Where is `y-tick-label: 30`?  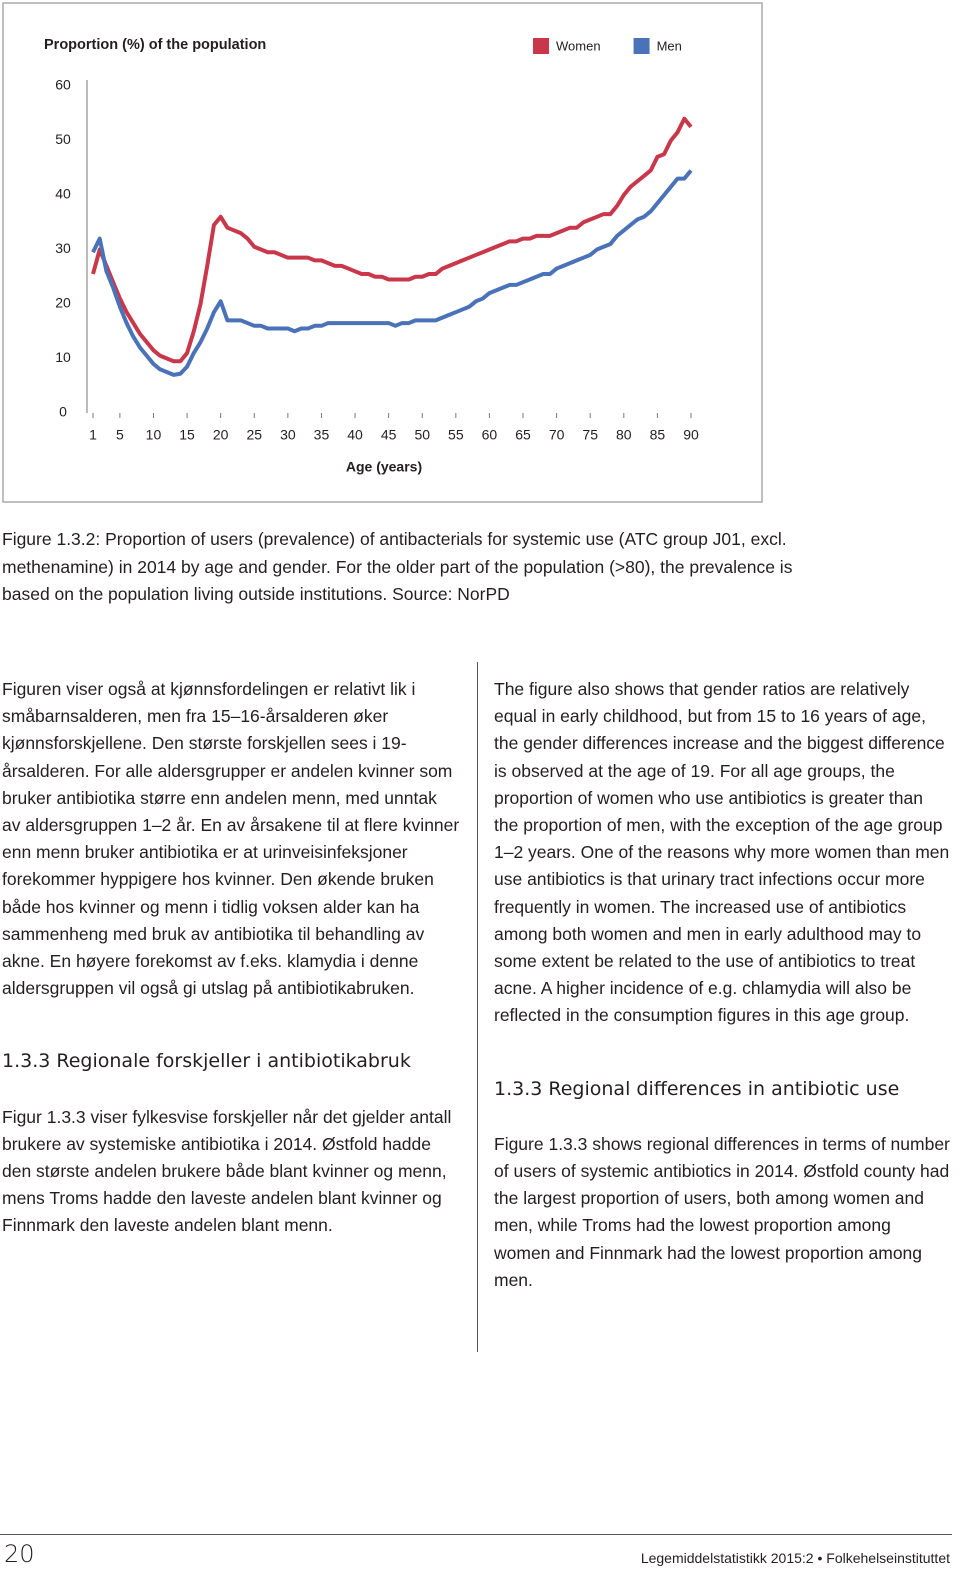
y-tick-label: 30 is located at coordinates (63, 248).